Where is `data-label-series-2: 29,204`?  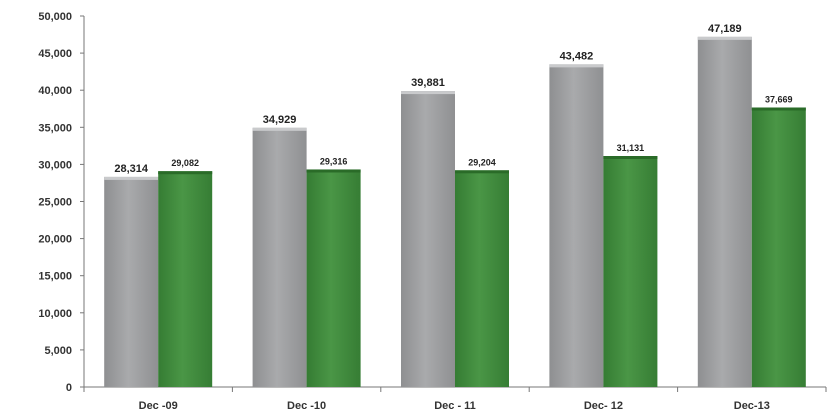 data-label-series-2: 29,204 is located at coordinates (482, 162).